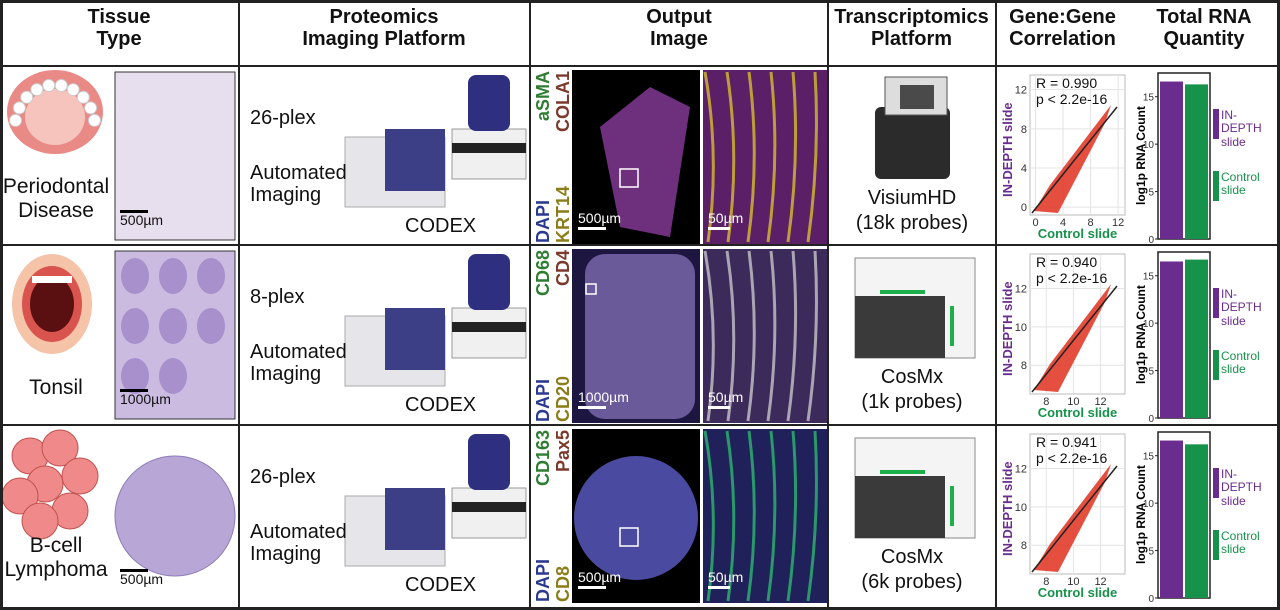 The height and width of the screenshot is (610, 1280). What do you see at coordinates (415, 339) in the screenshot?
I see `microscope-box` at bounding box center [415, 339].